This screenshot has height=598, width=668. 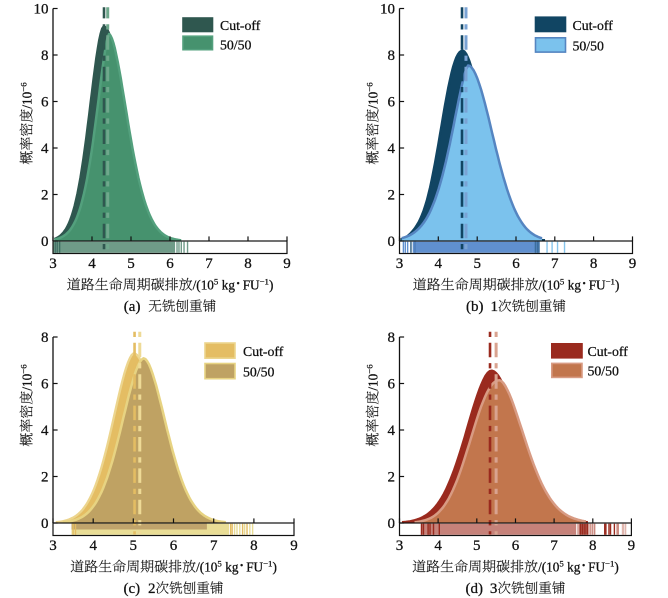 What do you see at coordinates (132, 589) in the screenshot?
I see `svg-text: (c)` at bounding box center [132, 589].